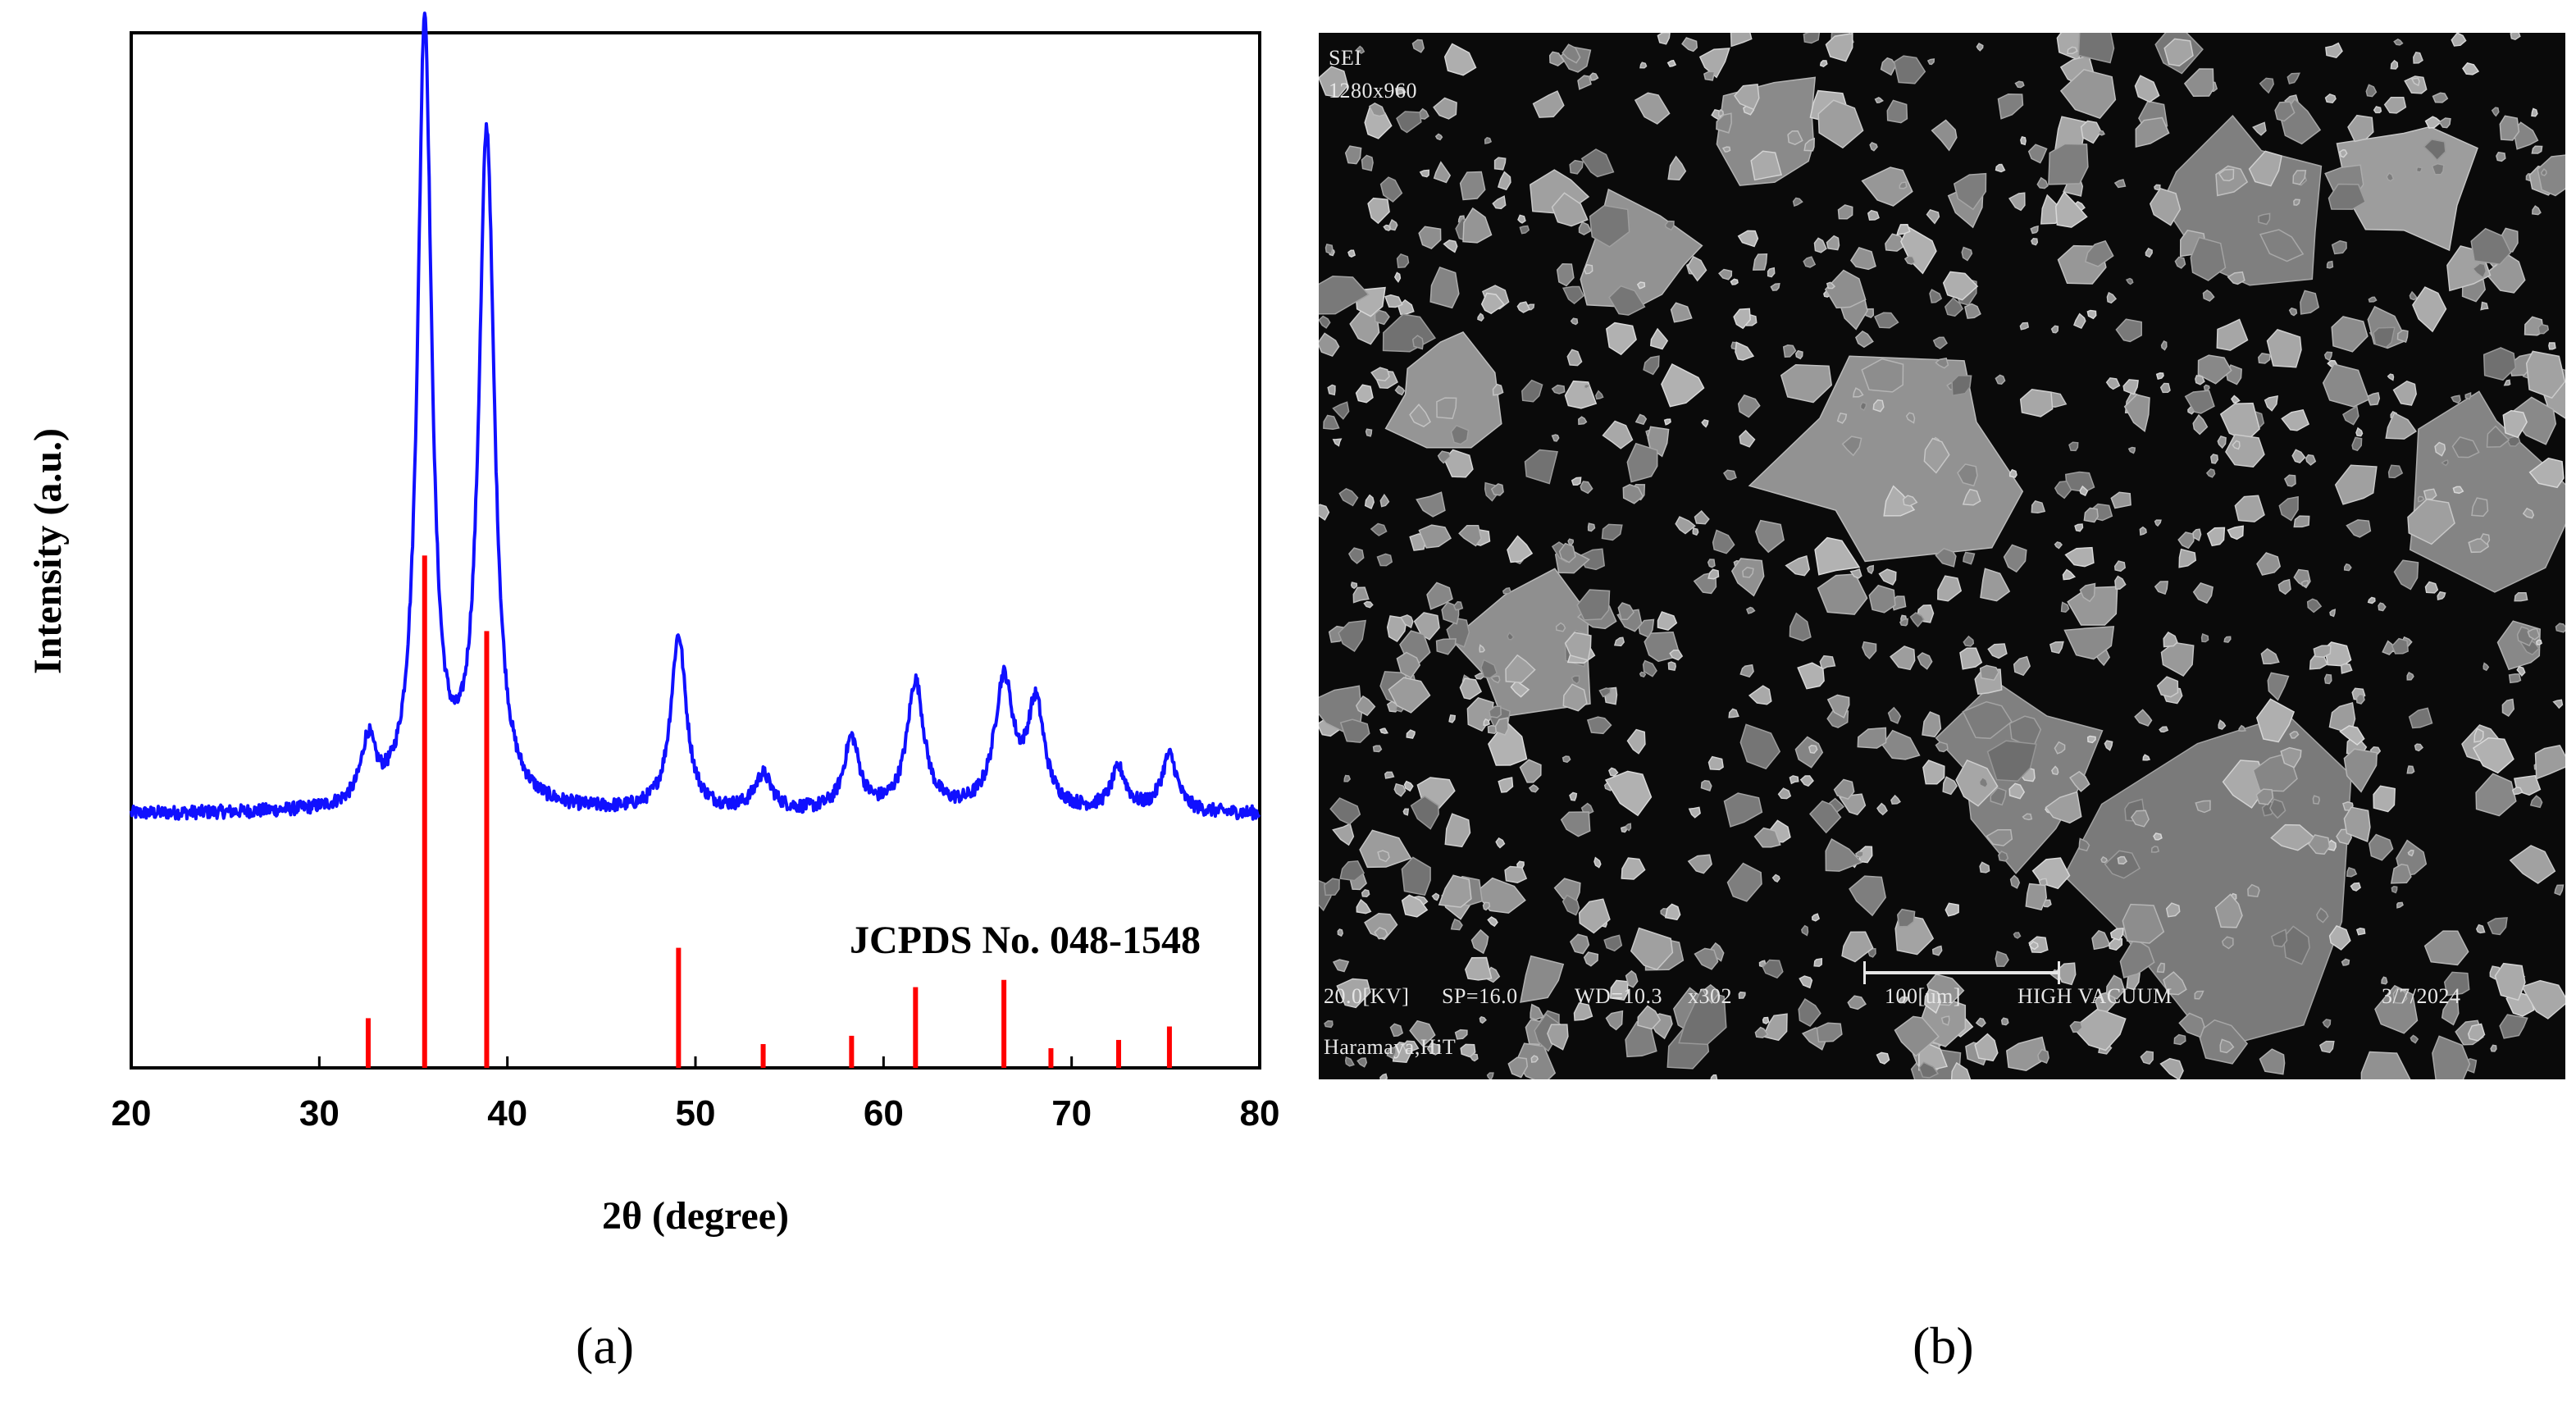 Image resolution: width=2576 pixels, height=1414 pixels. What do you see at coordinates (884, 1113) in the screenshot?
I see `x-tick-label: 60` at bounding box center [884, 1113].